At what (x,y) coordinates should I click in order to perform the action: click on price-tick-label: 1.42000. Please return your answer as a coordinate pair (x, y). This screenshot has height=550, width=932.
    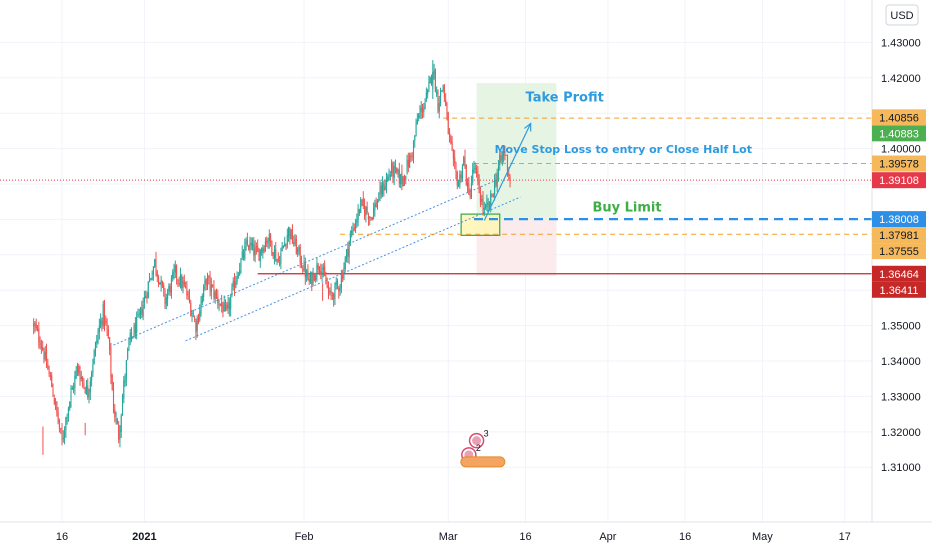
    Looking at the image, I should click on (901, 79).